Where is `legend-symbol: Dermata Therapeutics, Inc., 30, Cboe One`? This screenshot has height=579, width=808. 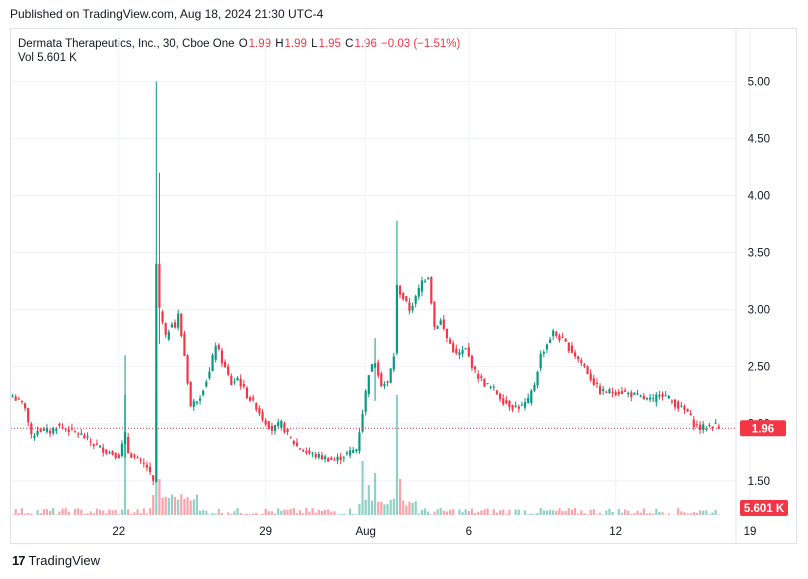 legend-symbol: Dermata Therapeutics, Inc., 30, Cboe One is located at coordinates (126, 44).